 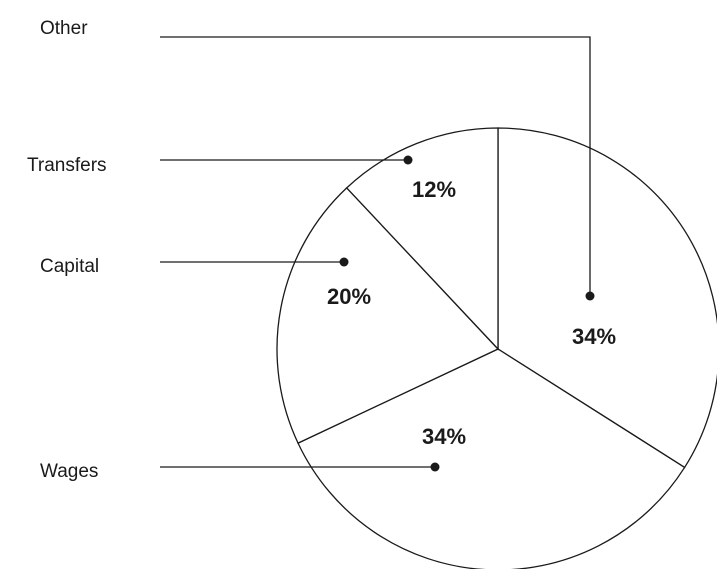 I want to click on pie-slice-transfers, so click(x=422, y=239).